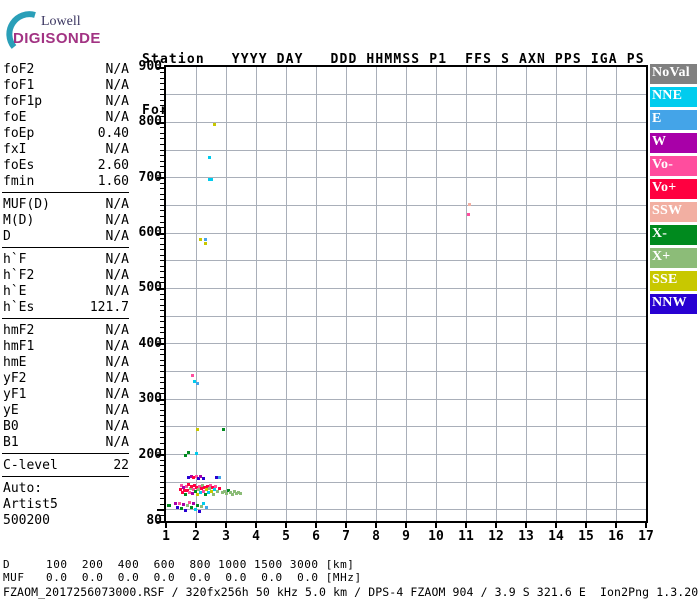  What do you see at coordinates (669, 302) in the screenshot?
I see `legend-label: NNW` at bounding box center [669, 302].